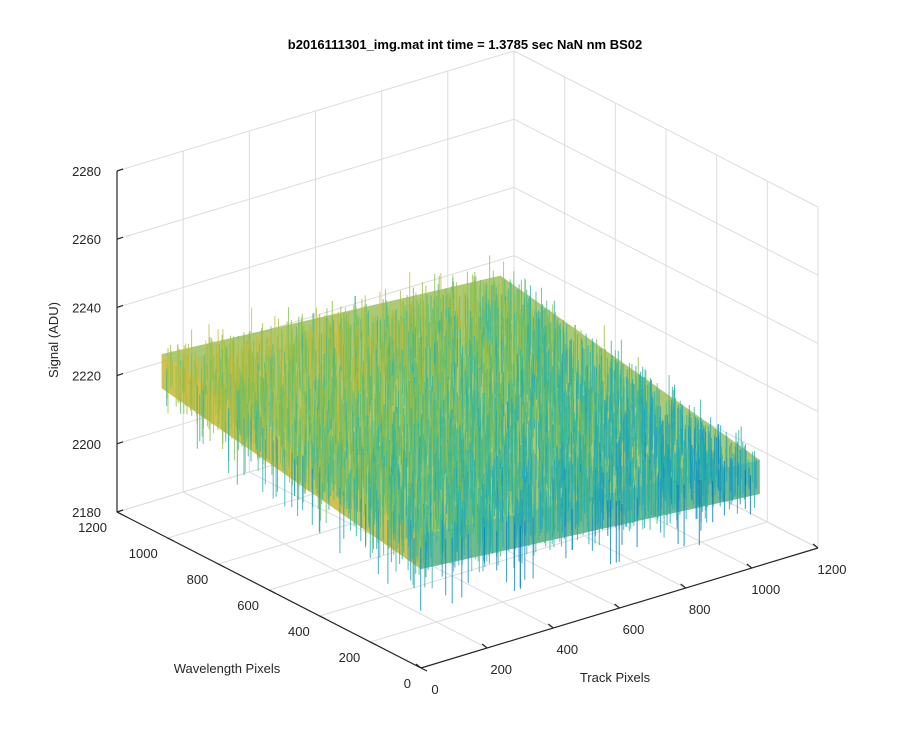 This screenshot has height=750, width=900. Describe the element at coordinates (86, 444) in the screenshot. I see `z-tick-label: 2200` at that location.